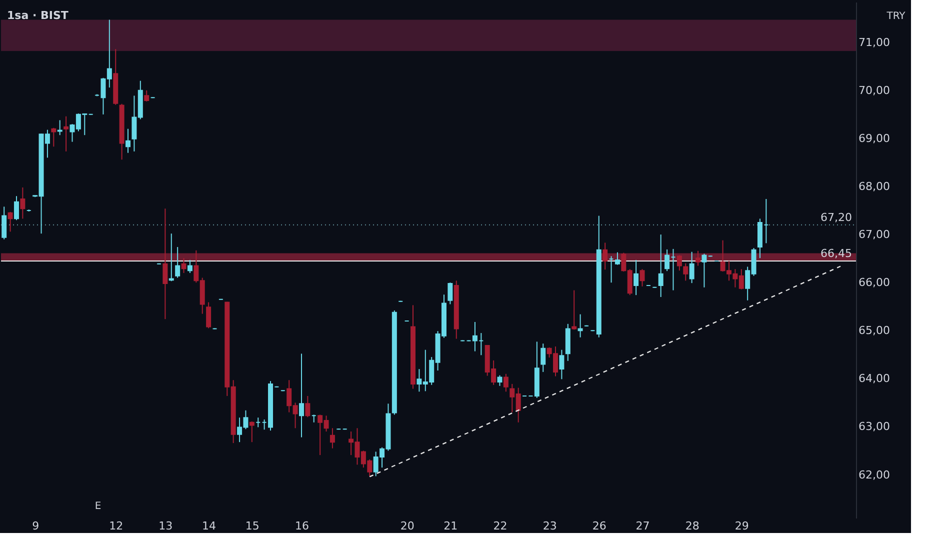 The width and height of the screenshot is (932, 550). Describe the element at coordinates (209, 526) in the screenshot. I see `x-tick-label: 14` at that location.